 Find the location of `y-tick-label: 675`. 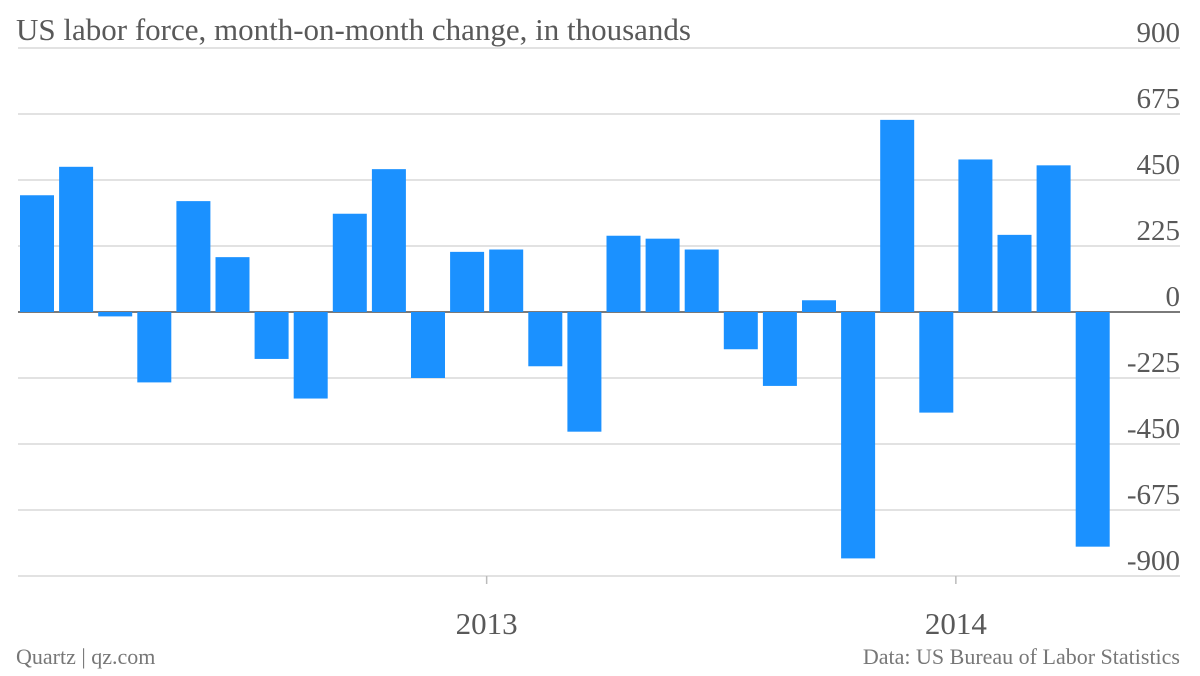

y-tick-label: 675 is located at coordinates (1159, 99).